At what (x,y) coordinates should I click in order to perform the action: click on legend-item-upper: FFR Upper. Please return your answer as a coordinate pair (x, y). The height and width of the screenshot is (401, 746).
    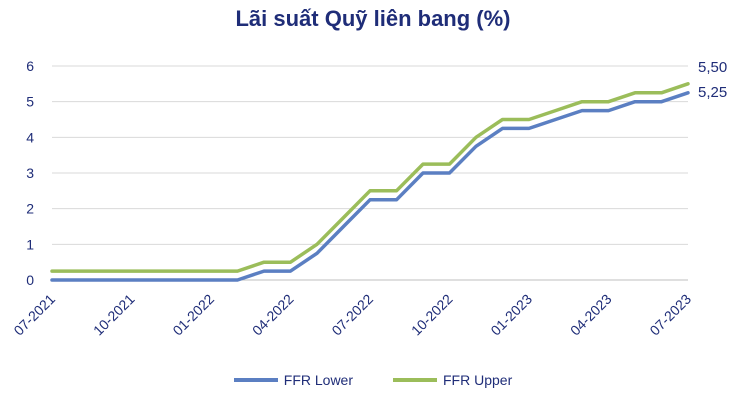
    Looking at the image, I should click on (452, 380).